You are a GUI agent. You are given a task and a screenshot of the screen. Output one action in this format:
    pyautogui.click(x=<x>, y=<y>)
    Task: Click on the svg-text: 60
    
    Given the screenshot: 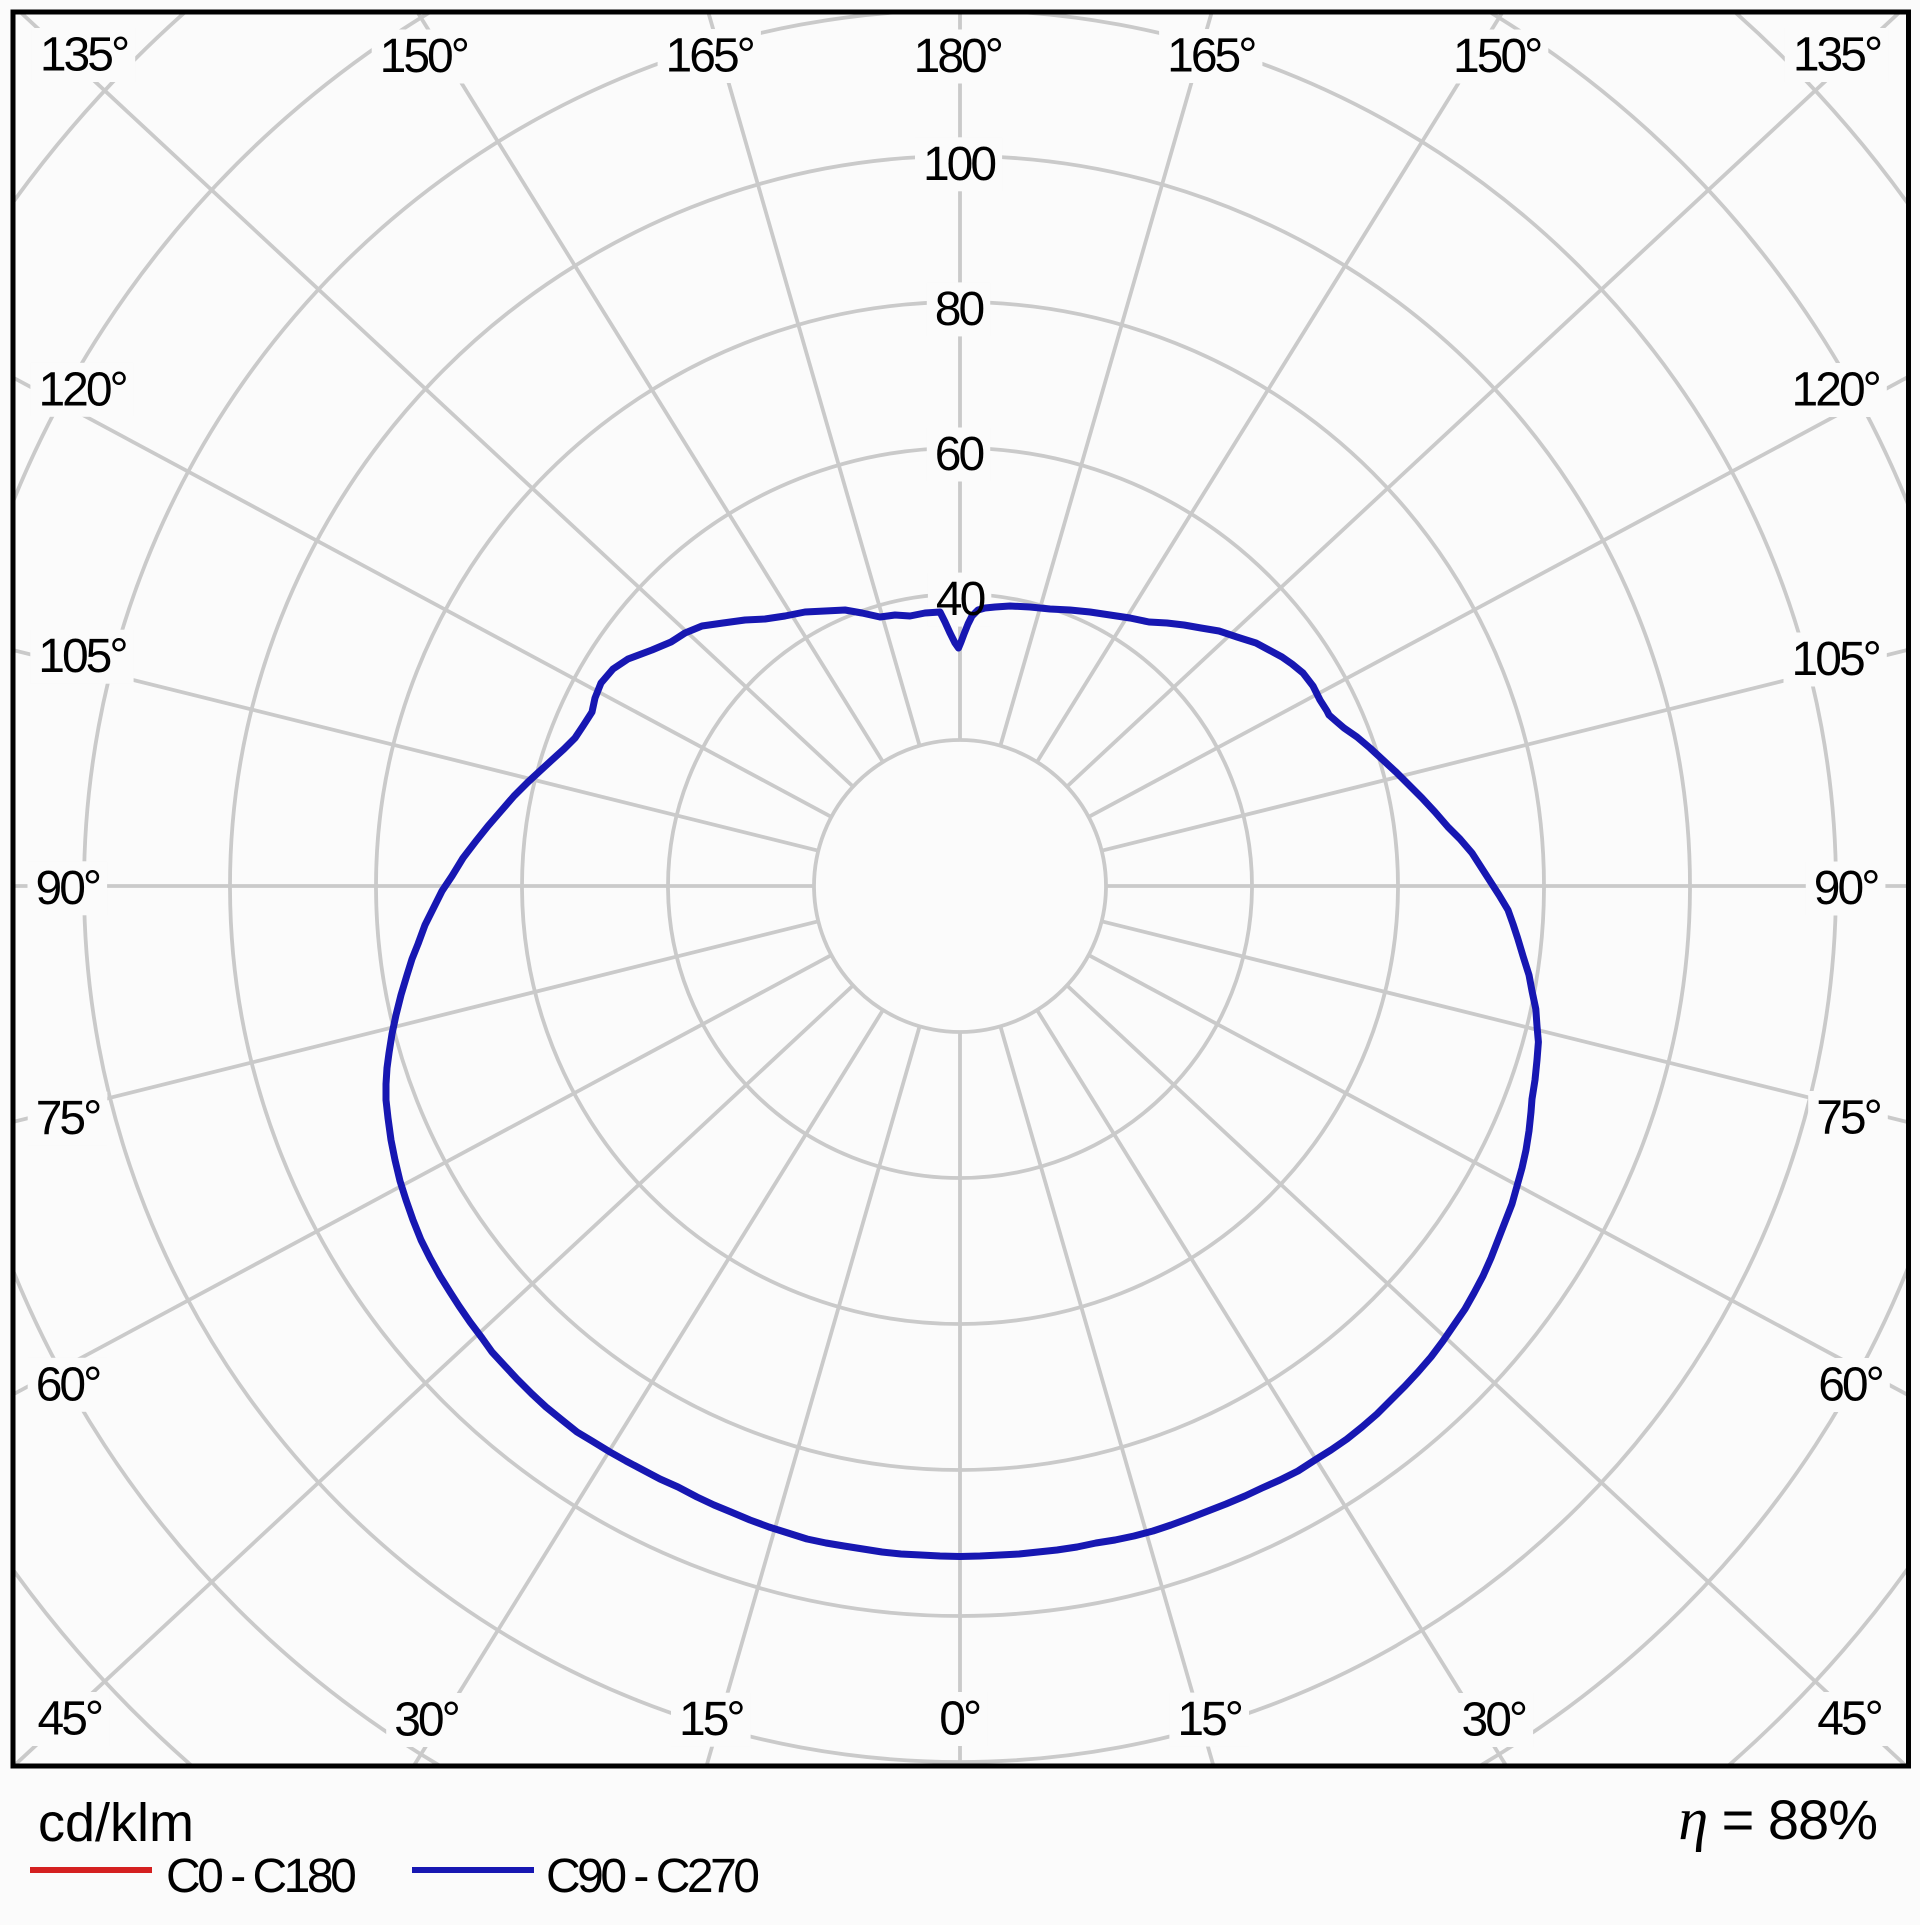 What is the action you would take?
    pyautogui.click(x=959, y=454)
    